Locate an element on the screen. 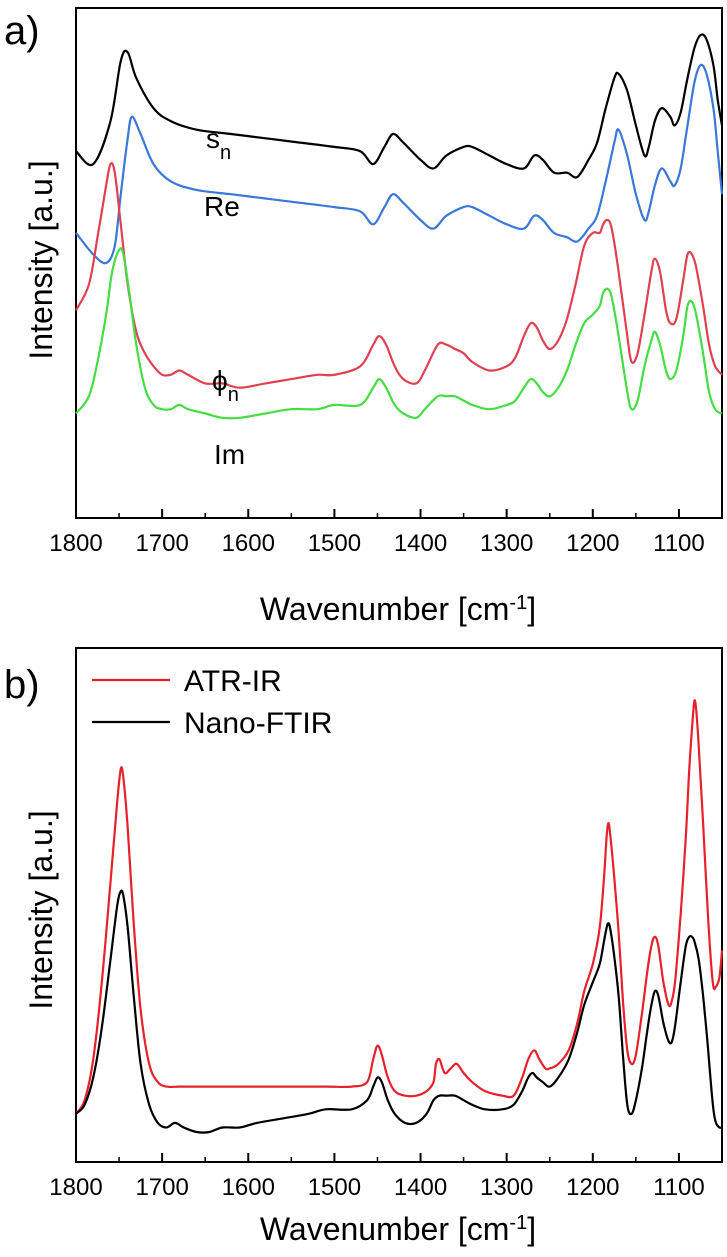 The height and width of the screenshot is (1257, 727). series-line-re is located at coordinates (399, 164).